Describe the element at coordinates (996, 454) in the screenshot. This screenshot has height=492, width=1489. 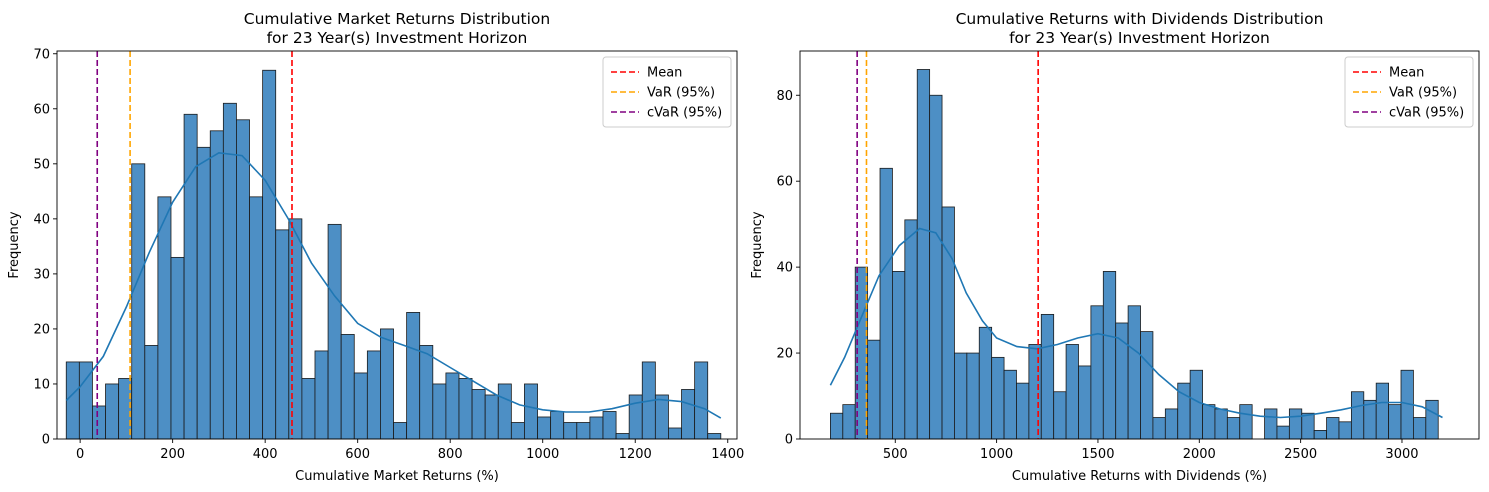
I see `x-tick-label: 1000` at that location.